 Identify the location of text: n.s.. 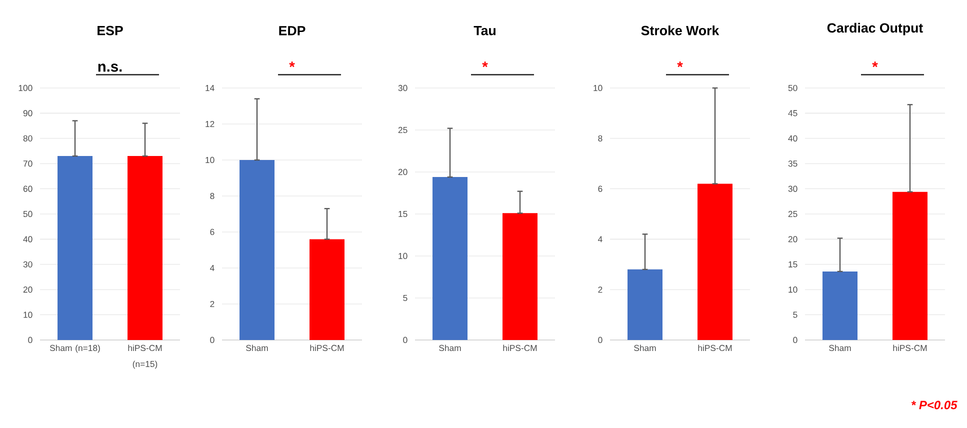
(110, 68).